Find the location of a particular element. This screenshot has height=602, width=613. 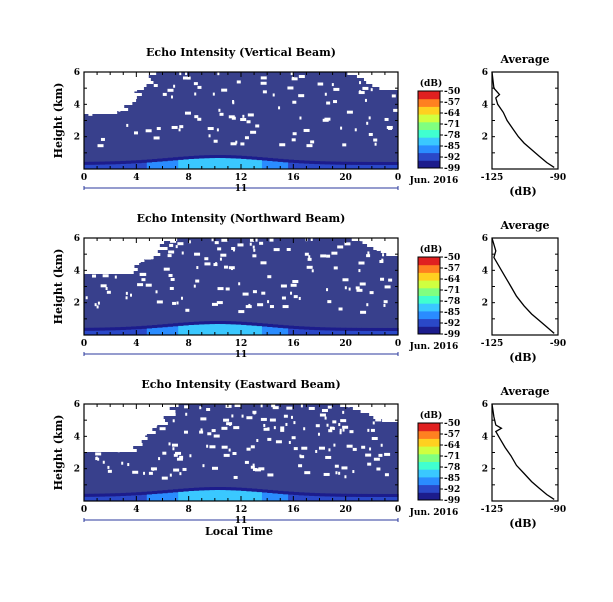

colorbar-tick-label: -64 is located at coordinates (452, 280).